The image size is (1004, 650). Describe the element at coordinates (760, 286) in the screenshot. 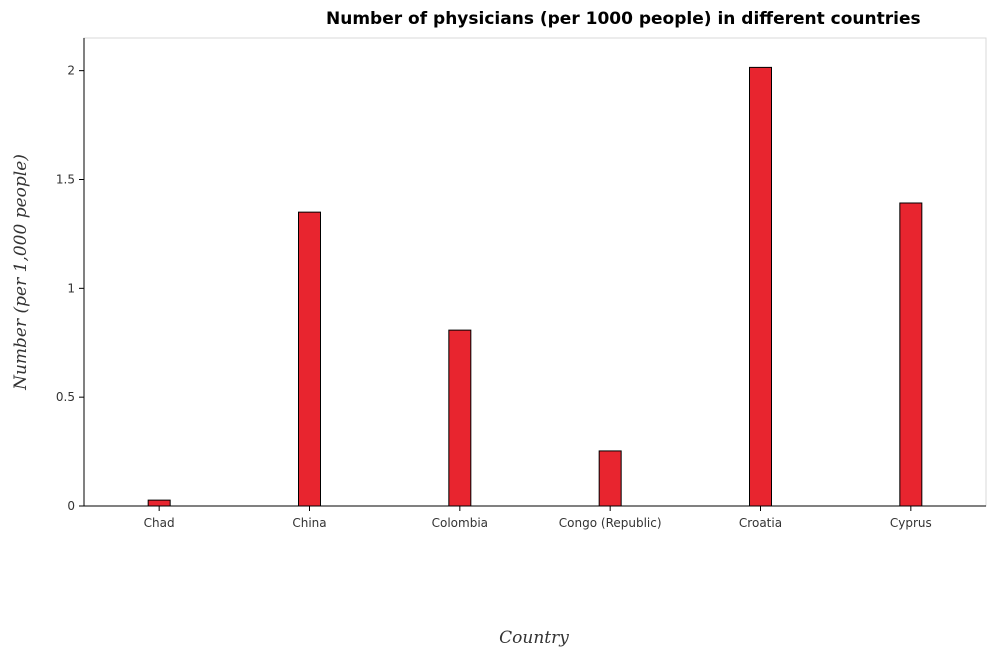

I see `bar-croatia` at that location.